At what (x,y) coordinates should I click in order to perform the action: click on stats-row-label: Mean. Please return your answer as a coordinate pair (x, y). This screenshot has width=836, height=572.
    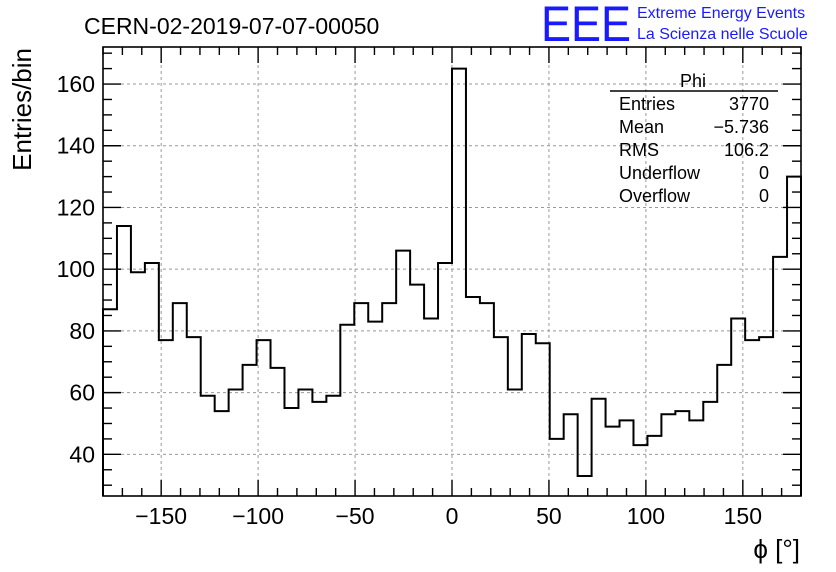
    Looking at the image, I should click on (641, 127).